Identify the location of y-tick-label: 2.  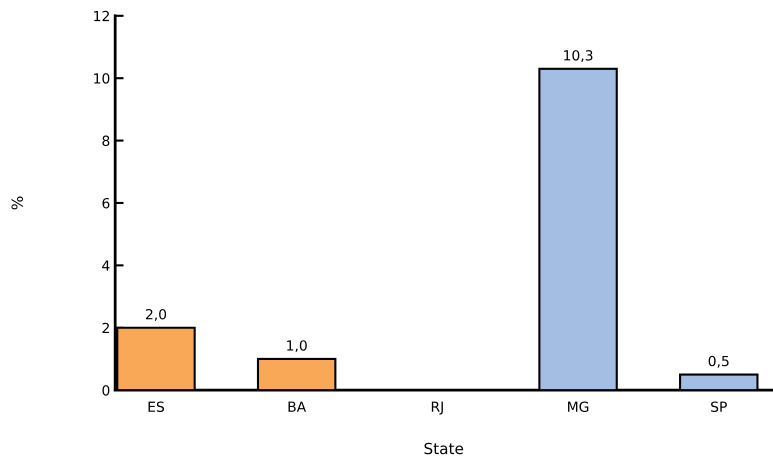
(105, 328).